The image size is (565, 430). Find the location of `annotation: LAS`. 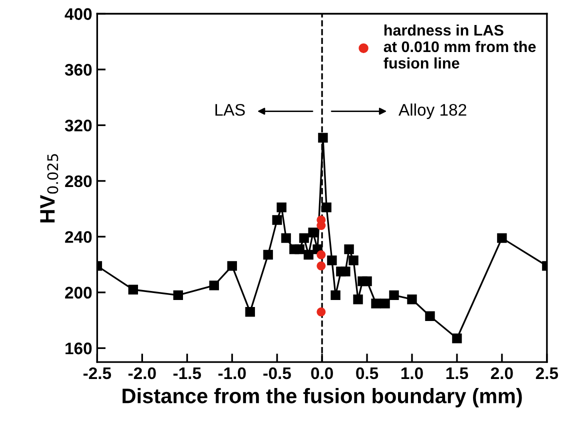

annotation: LAS is located at coordinates (230, 110).